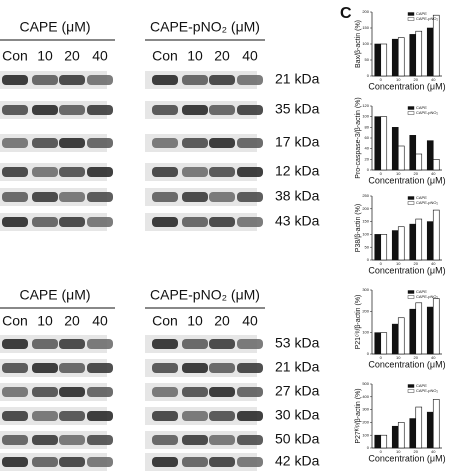  Describe the element at coordinates (297, 142) in the screenshot. I see `marker-label: 17 kDa` at that location.